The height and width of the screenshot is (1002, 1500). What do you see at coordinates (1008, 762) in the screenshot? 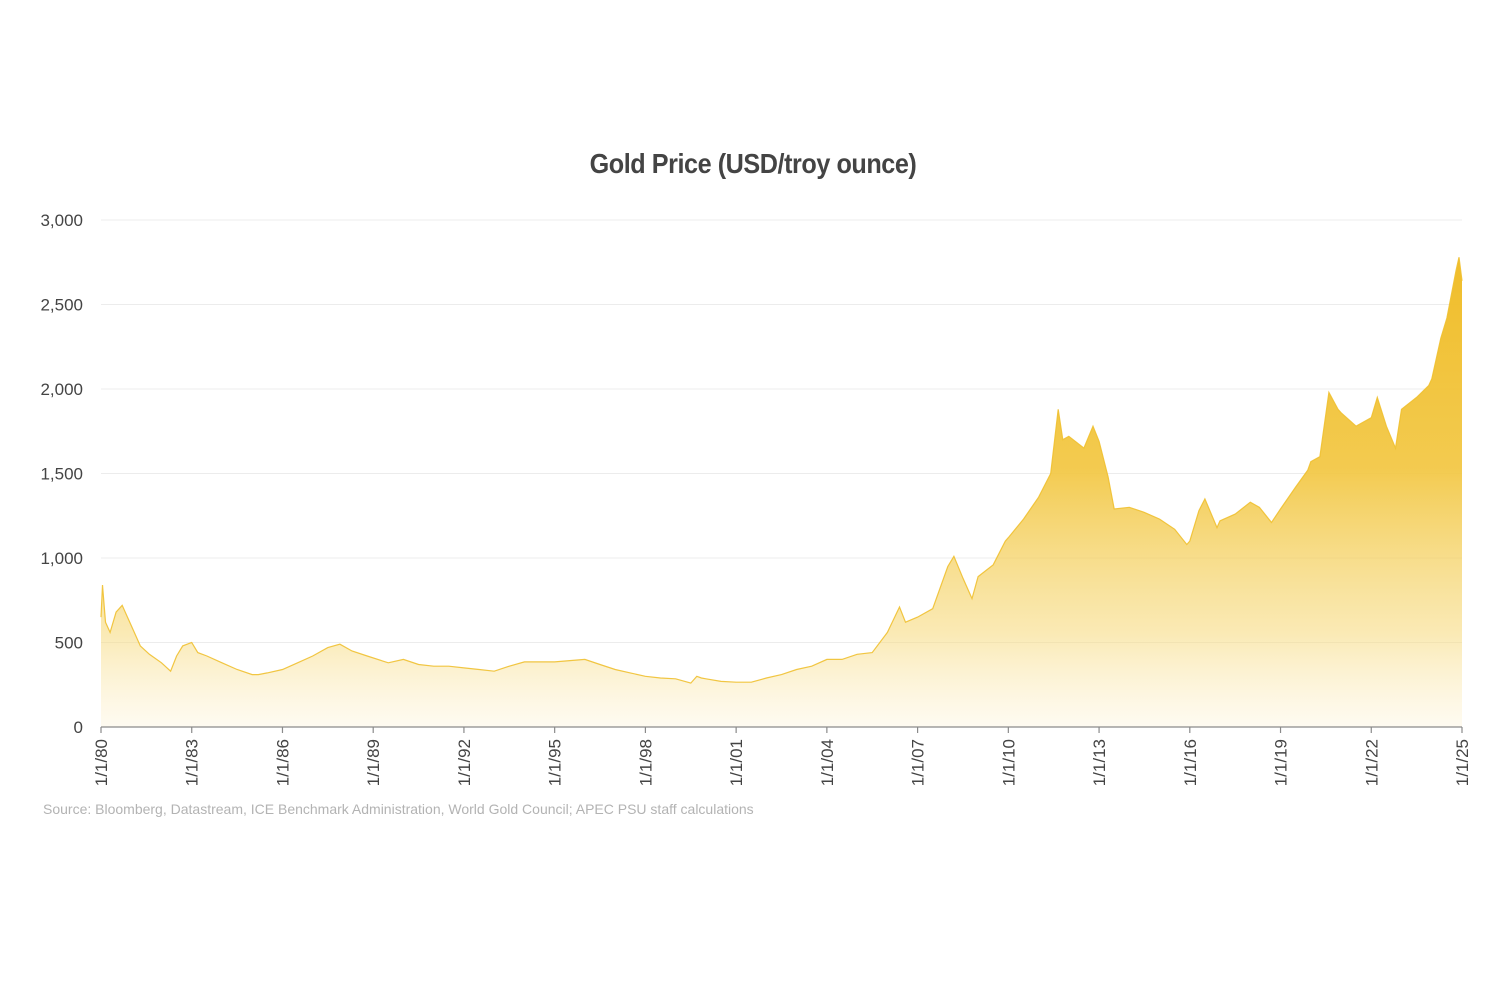
I see `x-tick-label-10: 1/1/10` at bounding box center [1008, 762].